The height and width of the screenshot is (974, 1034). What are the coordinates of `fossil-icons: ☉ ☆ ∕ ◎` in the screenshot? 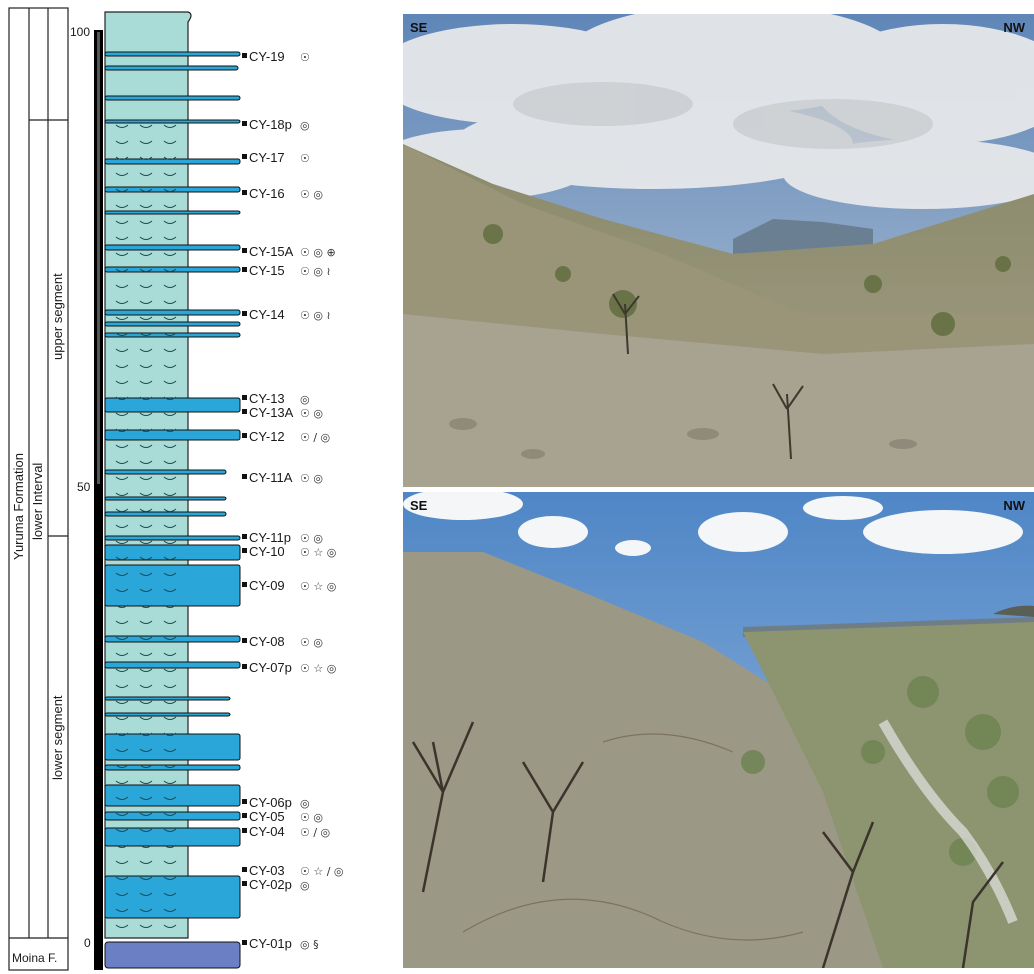 It's located at (322, 871).